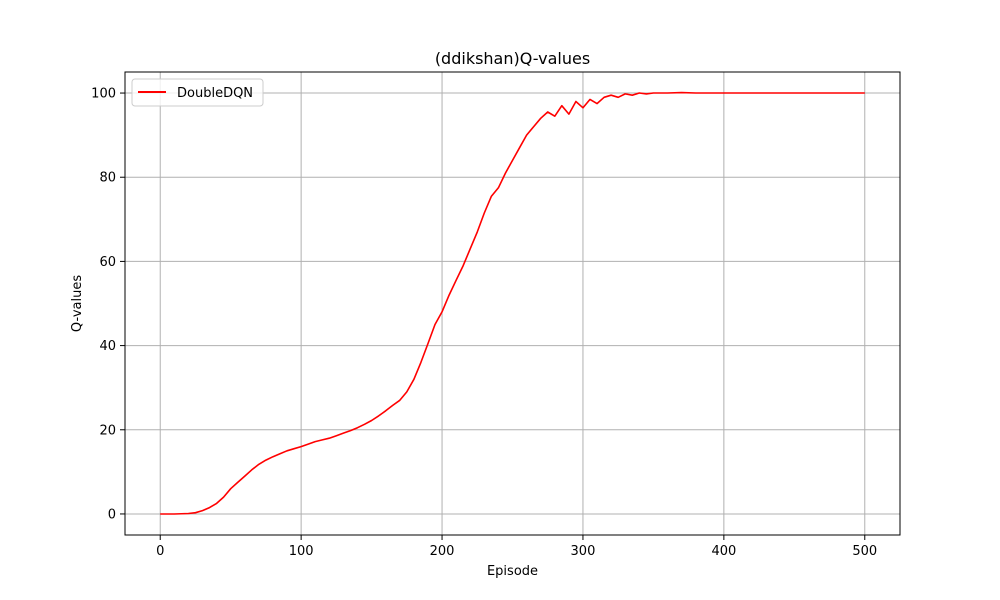  I want to click on y-tick-label: 0, so click(112, 514).